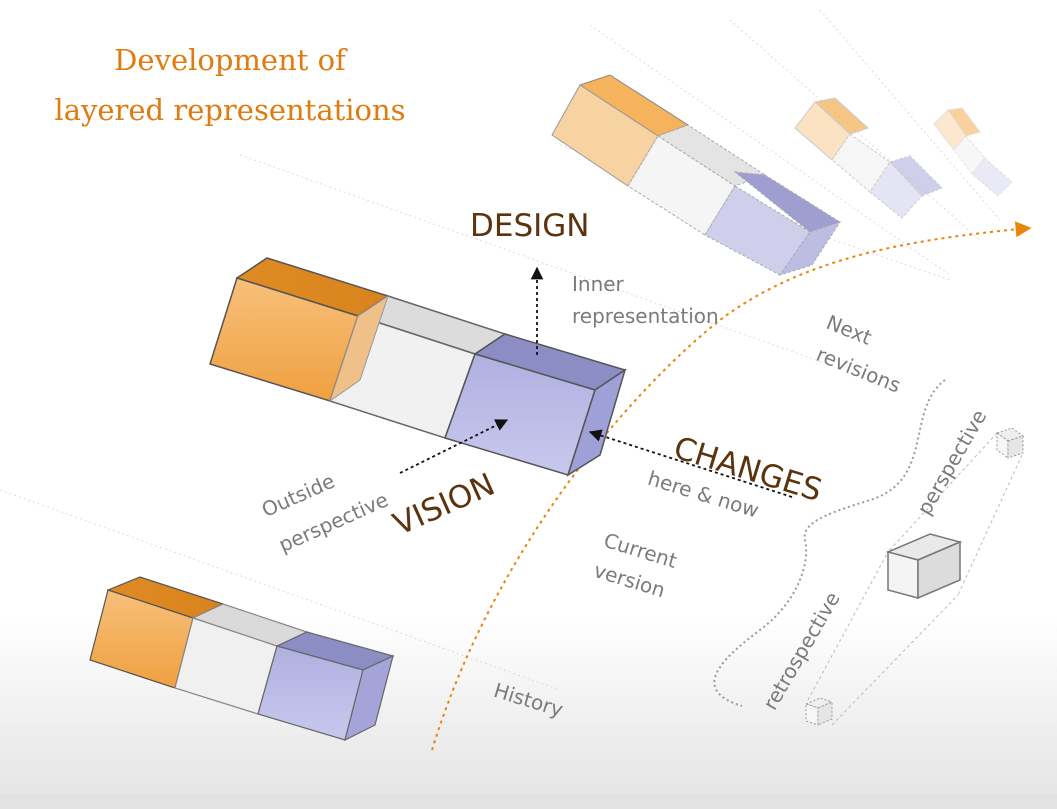 The width and height of the screenshot is (1057, 809). I want to click on arrow-changes, so click(690, 463).